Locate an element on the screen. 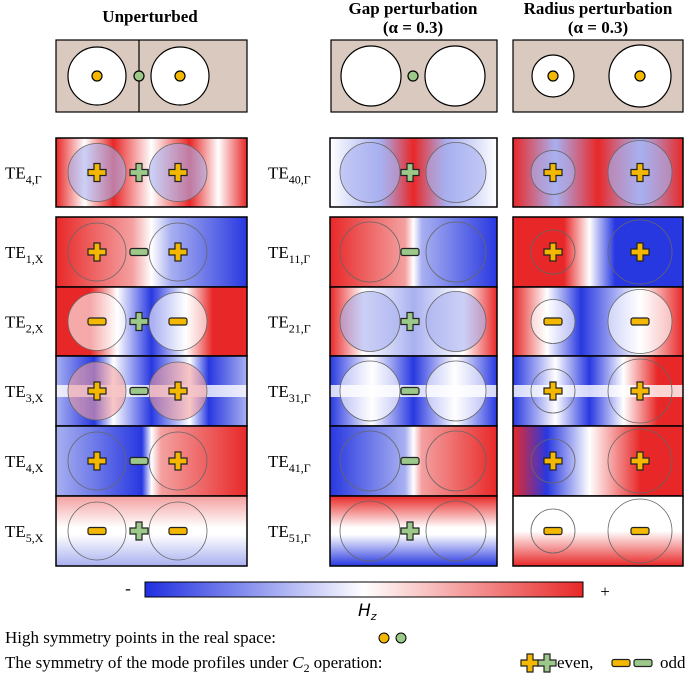 This screenshot has width=685, height=678. mode-label: TE31,Γ is located at coordinates (289, 393).